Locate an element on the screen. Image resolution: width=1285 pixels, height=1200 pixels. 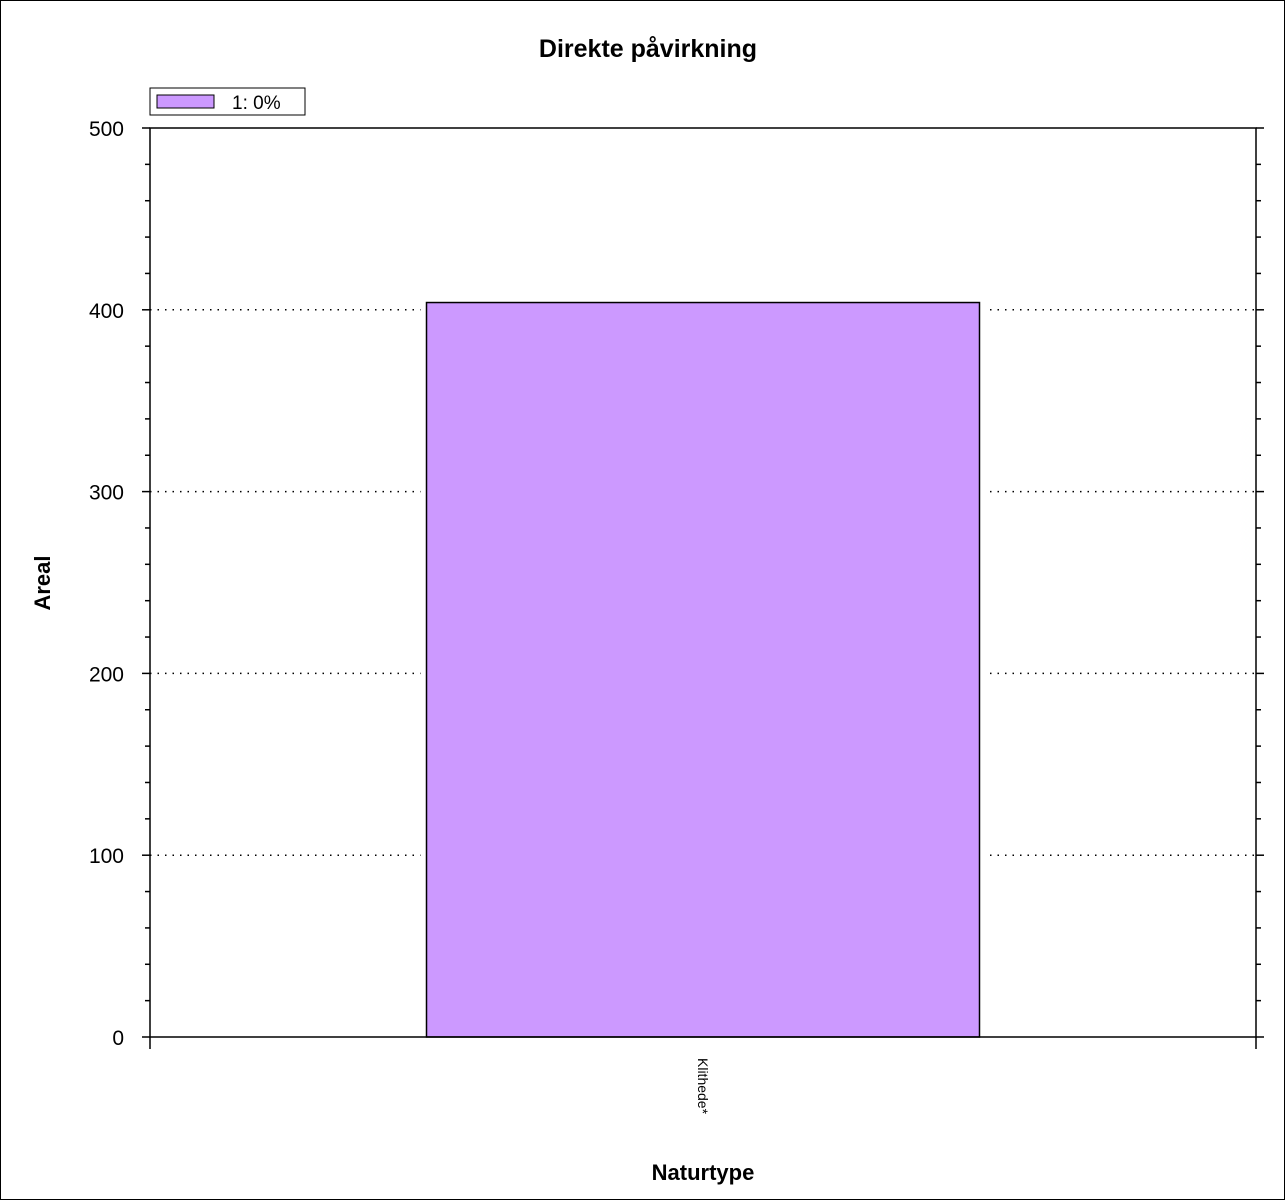
chart-title: Direkte påvirkning is located at coordinates (648, 49).